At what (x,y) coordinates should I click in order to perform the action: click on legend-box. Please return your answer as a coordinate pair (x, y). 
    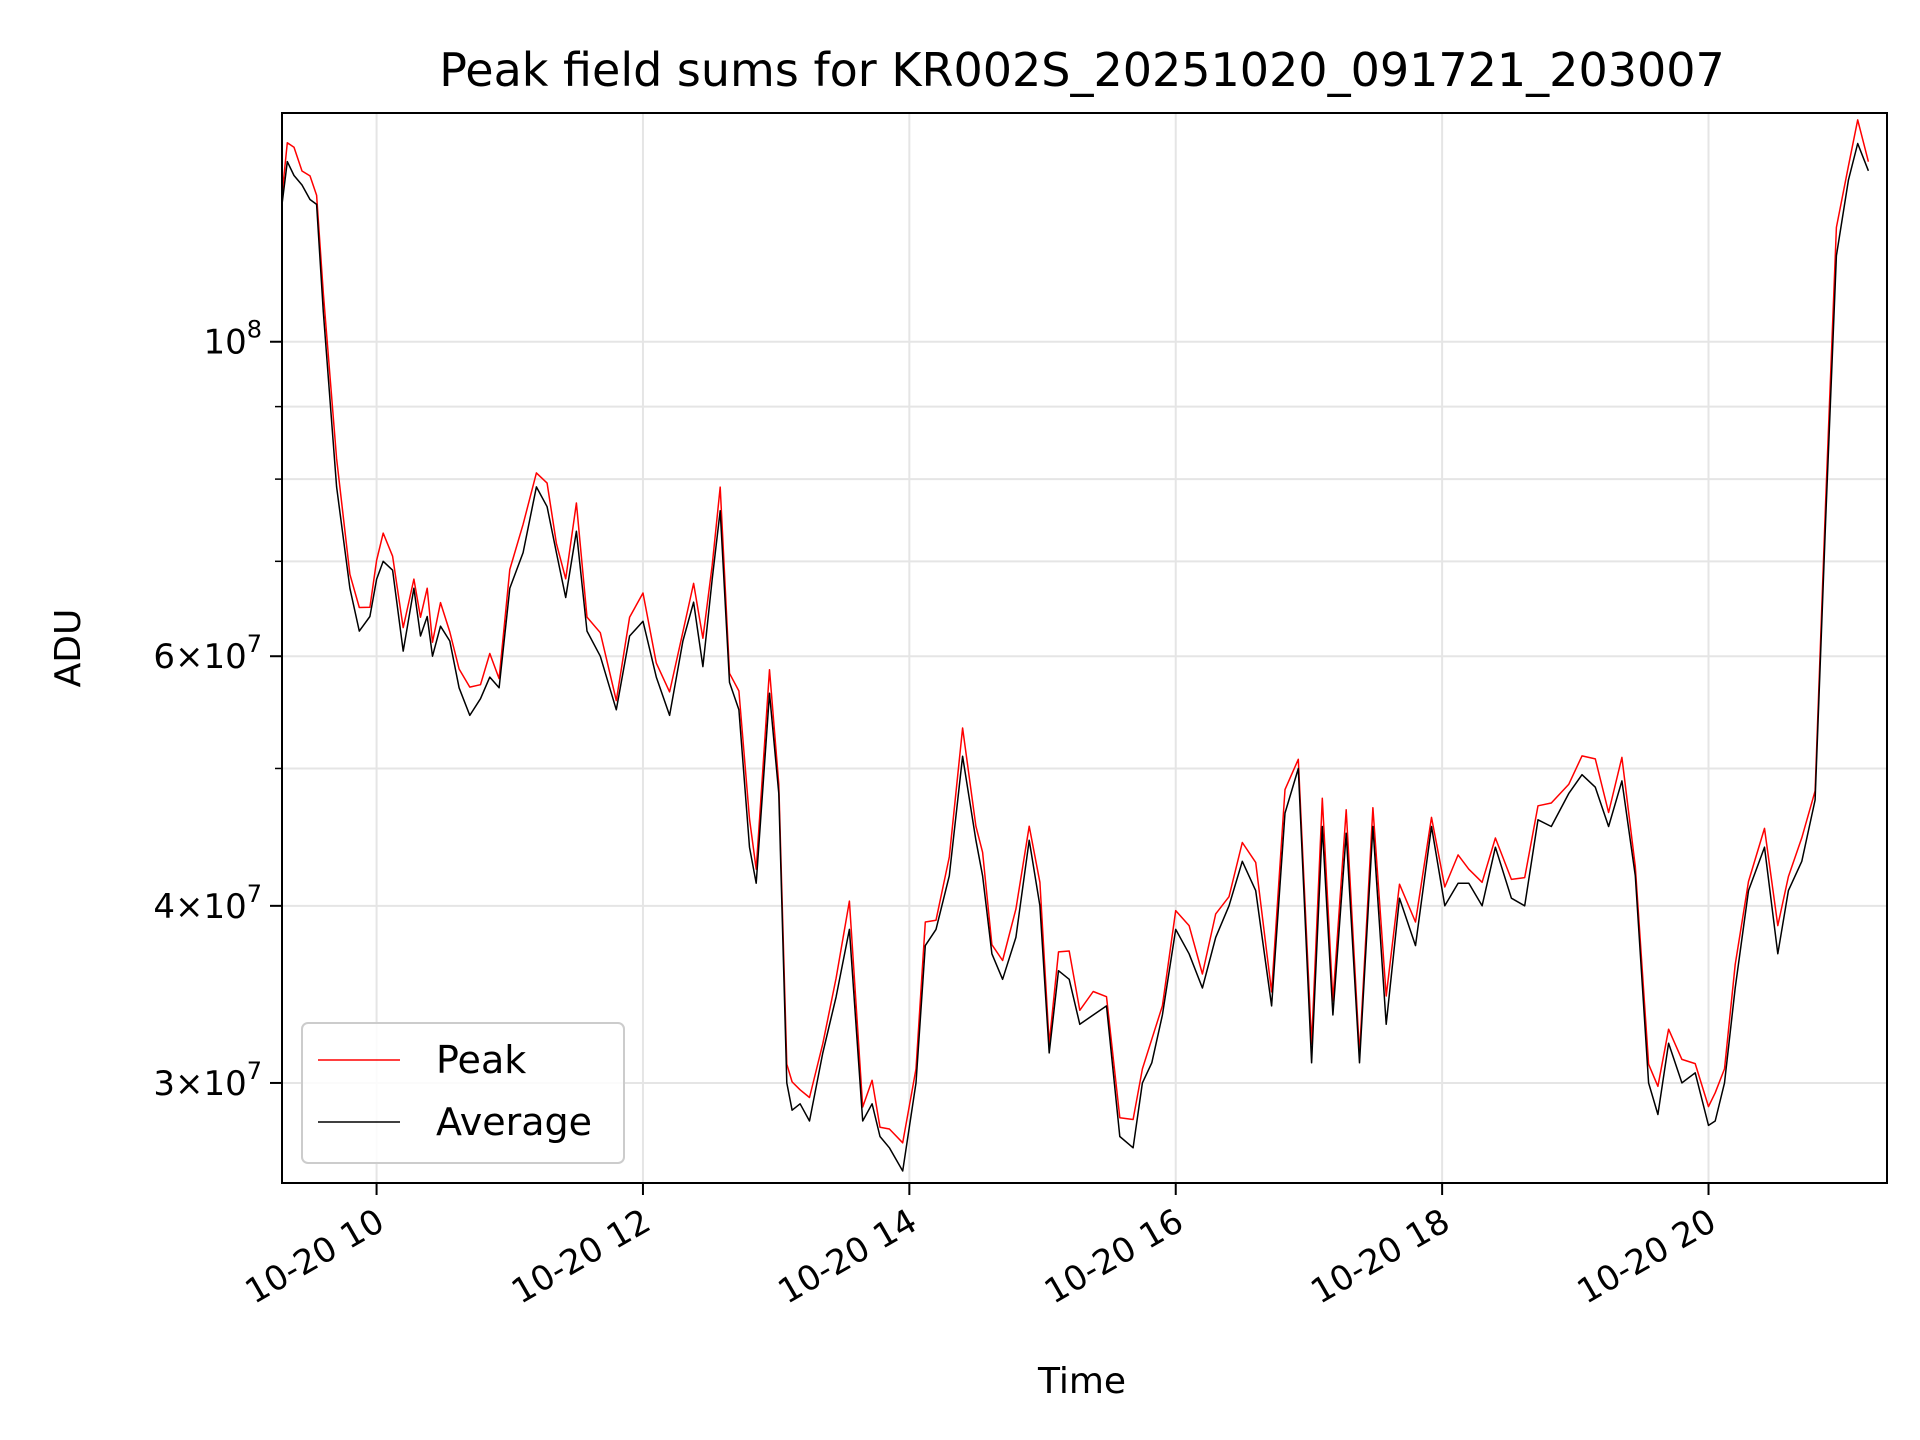
    Looking at the image, I should click on (463, 1093).